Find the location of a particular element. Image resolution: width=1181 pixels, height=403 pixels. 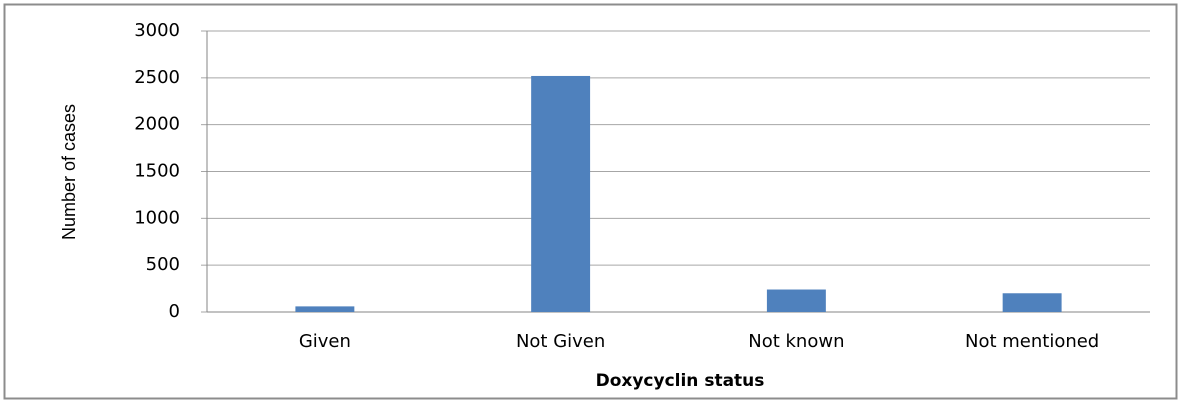

y-tick-label: 500 is located at coordinates (163, 264).